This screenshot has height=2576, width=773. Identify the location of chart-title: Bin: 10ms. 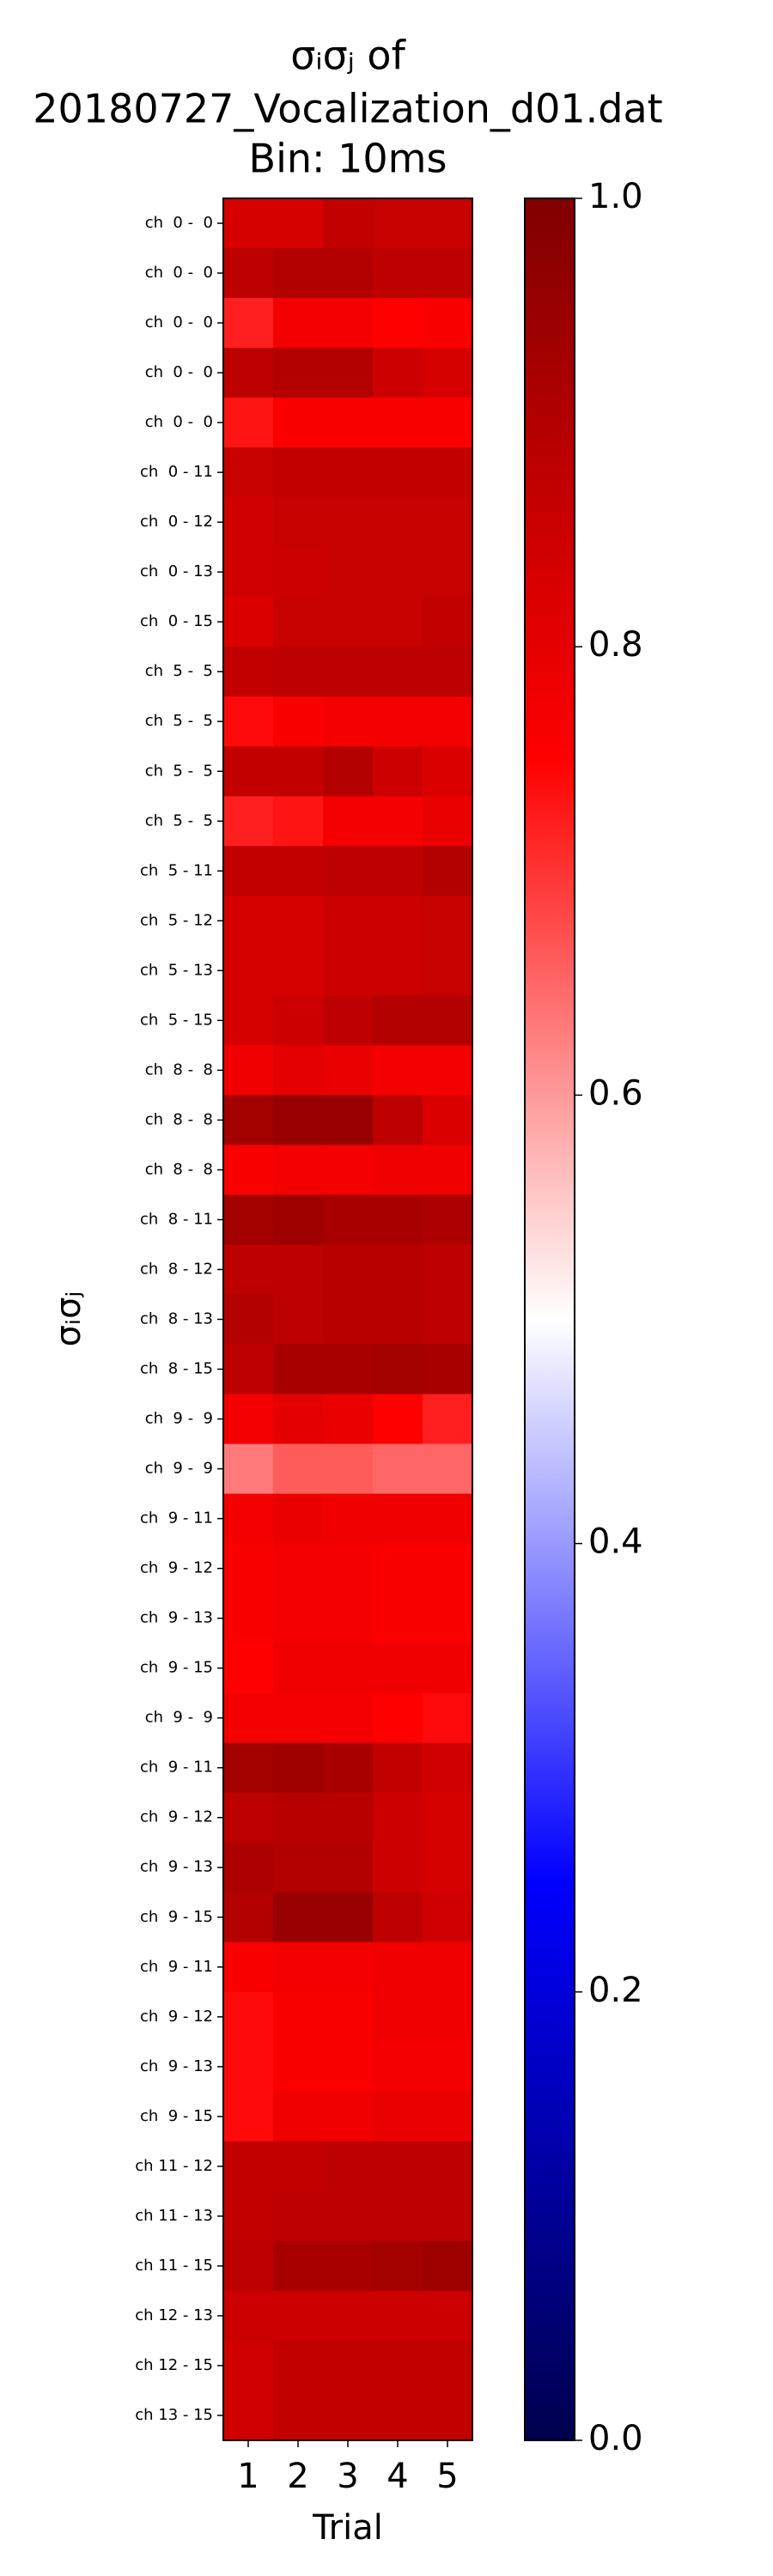
(348, 159).